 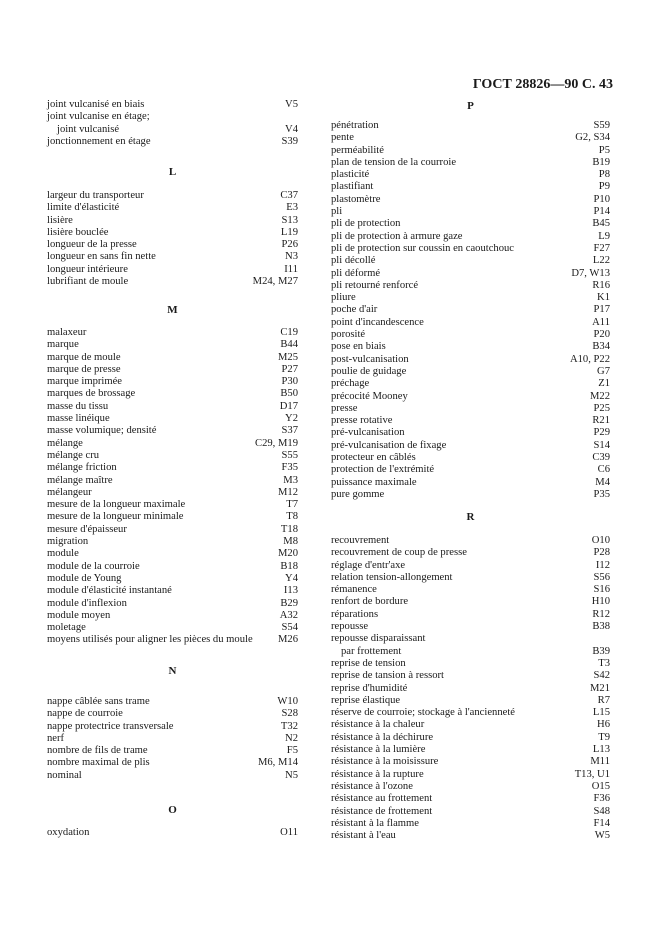 I want to click on entry-ref: O15, so click(x=600, y=786).